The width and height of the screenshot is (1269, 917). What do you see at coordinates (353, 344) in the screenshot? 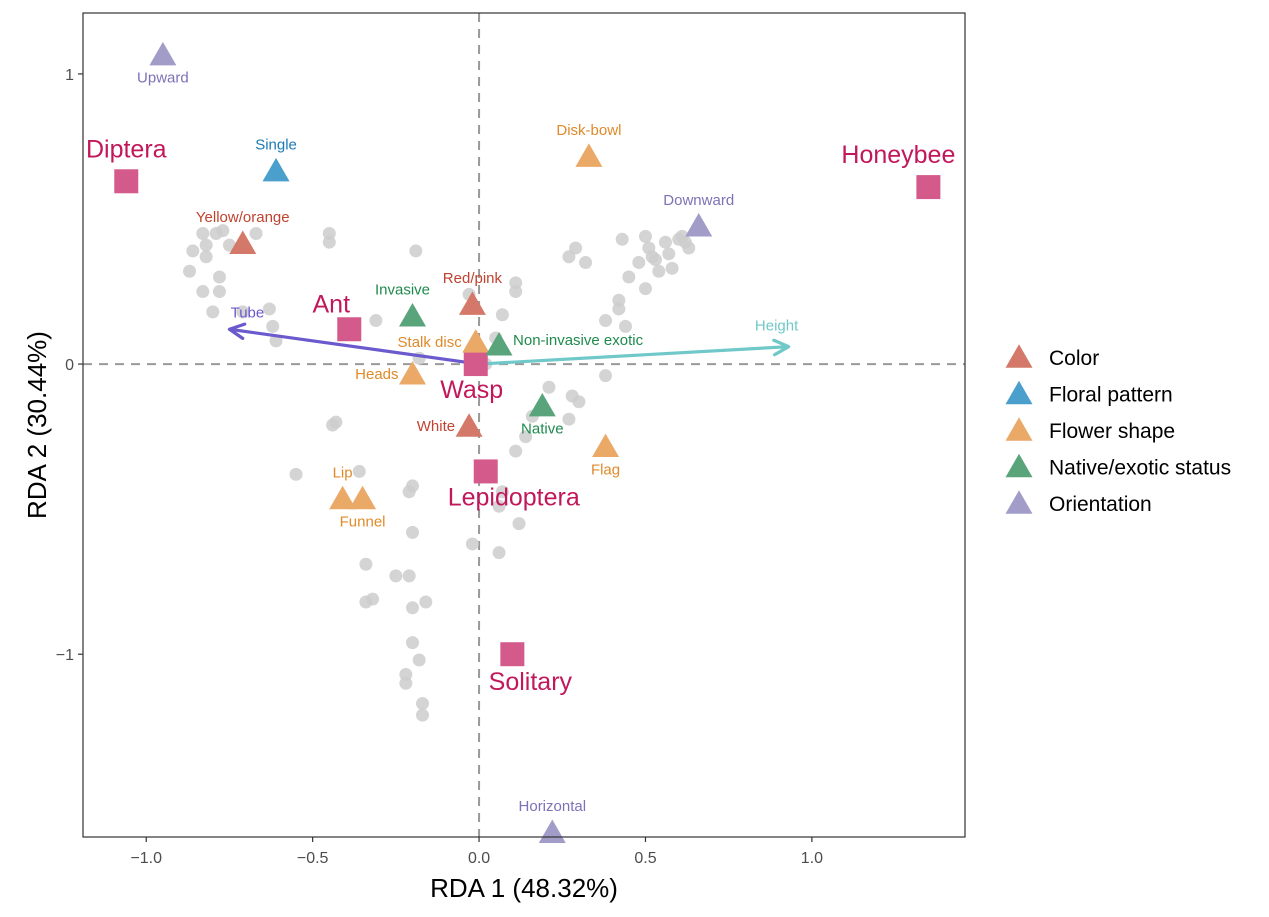
I see `vector-arrow-tube` at bounding box center [353, 344].